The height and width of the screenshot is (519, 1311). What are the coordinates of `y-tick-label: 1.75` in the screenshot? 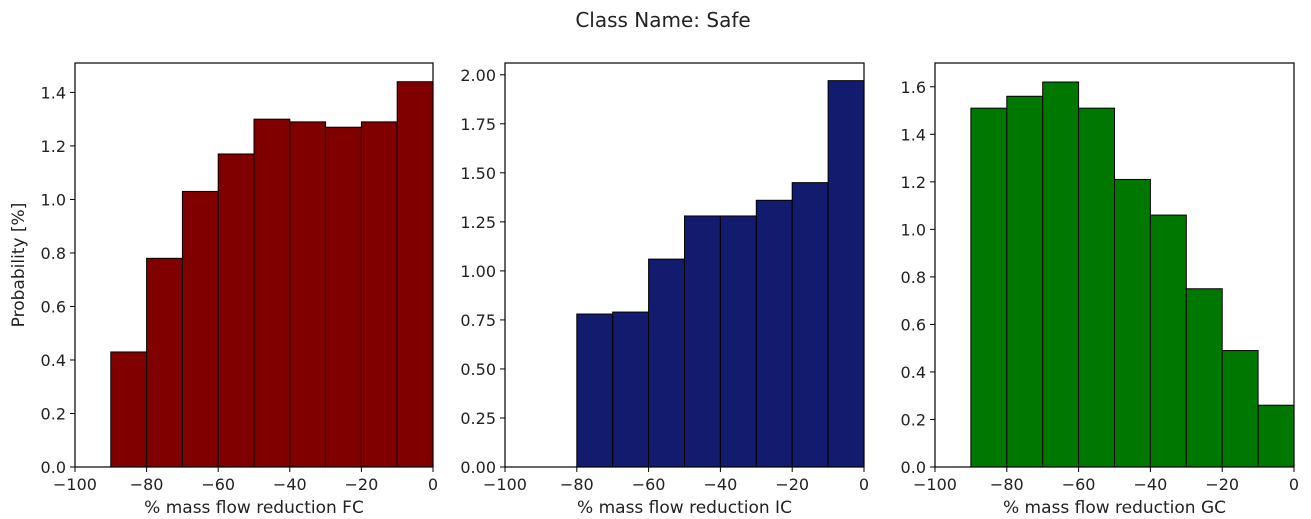 It's located at (478, 124).